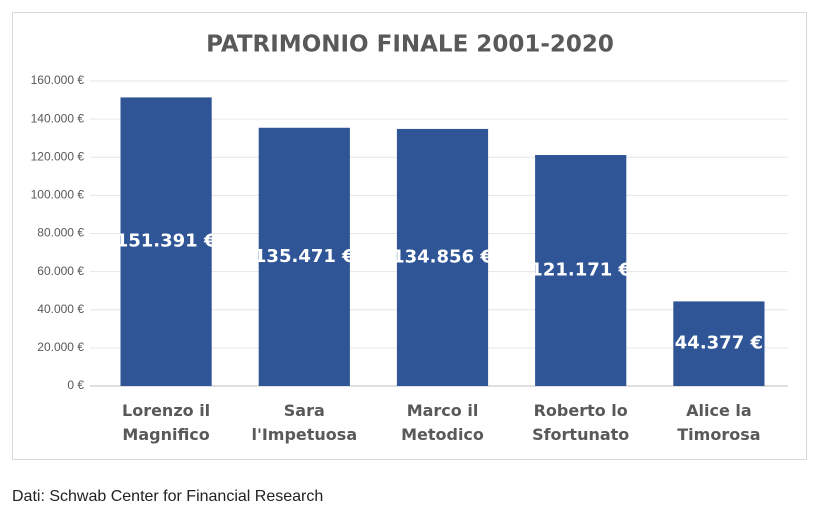 The image size is (822, 522). What do you see at coordinates (166, 422) in the screenshot?
I see `x-tick-label: Lorenzo il Magnifico` at bounding box center [166, 422].